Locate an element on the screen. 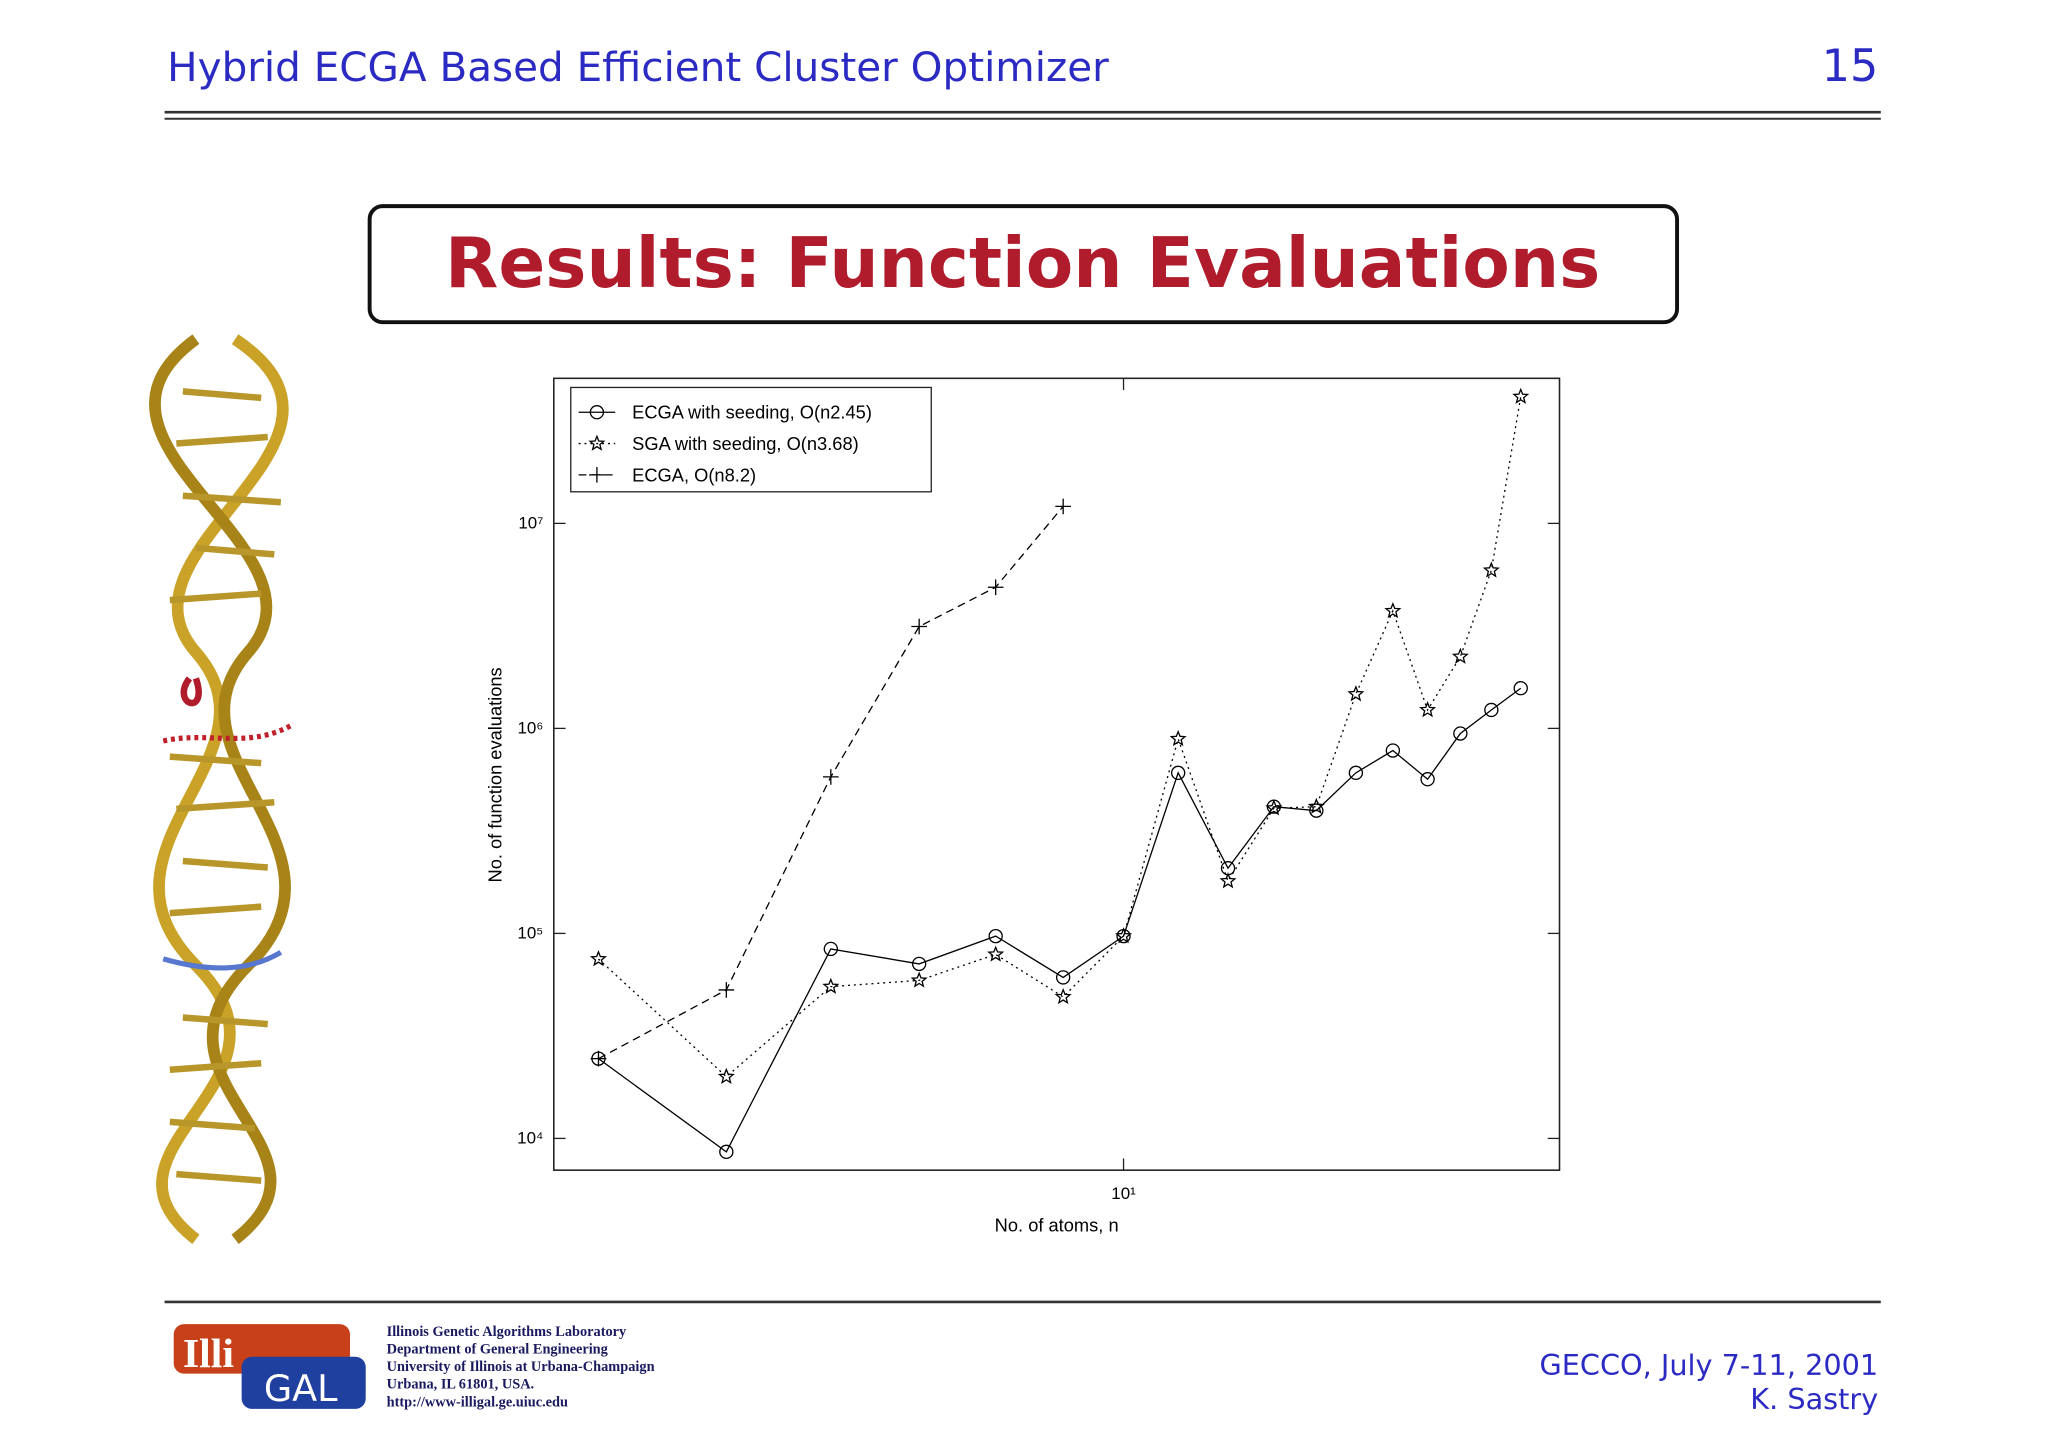 This screenshot has width=2048, height=1435. slide-title: Results: Function Evaluations is located at coordinates (1022, 264).